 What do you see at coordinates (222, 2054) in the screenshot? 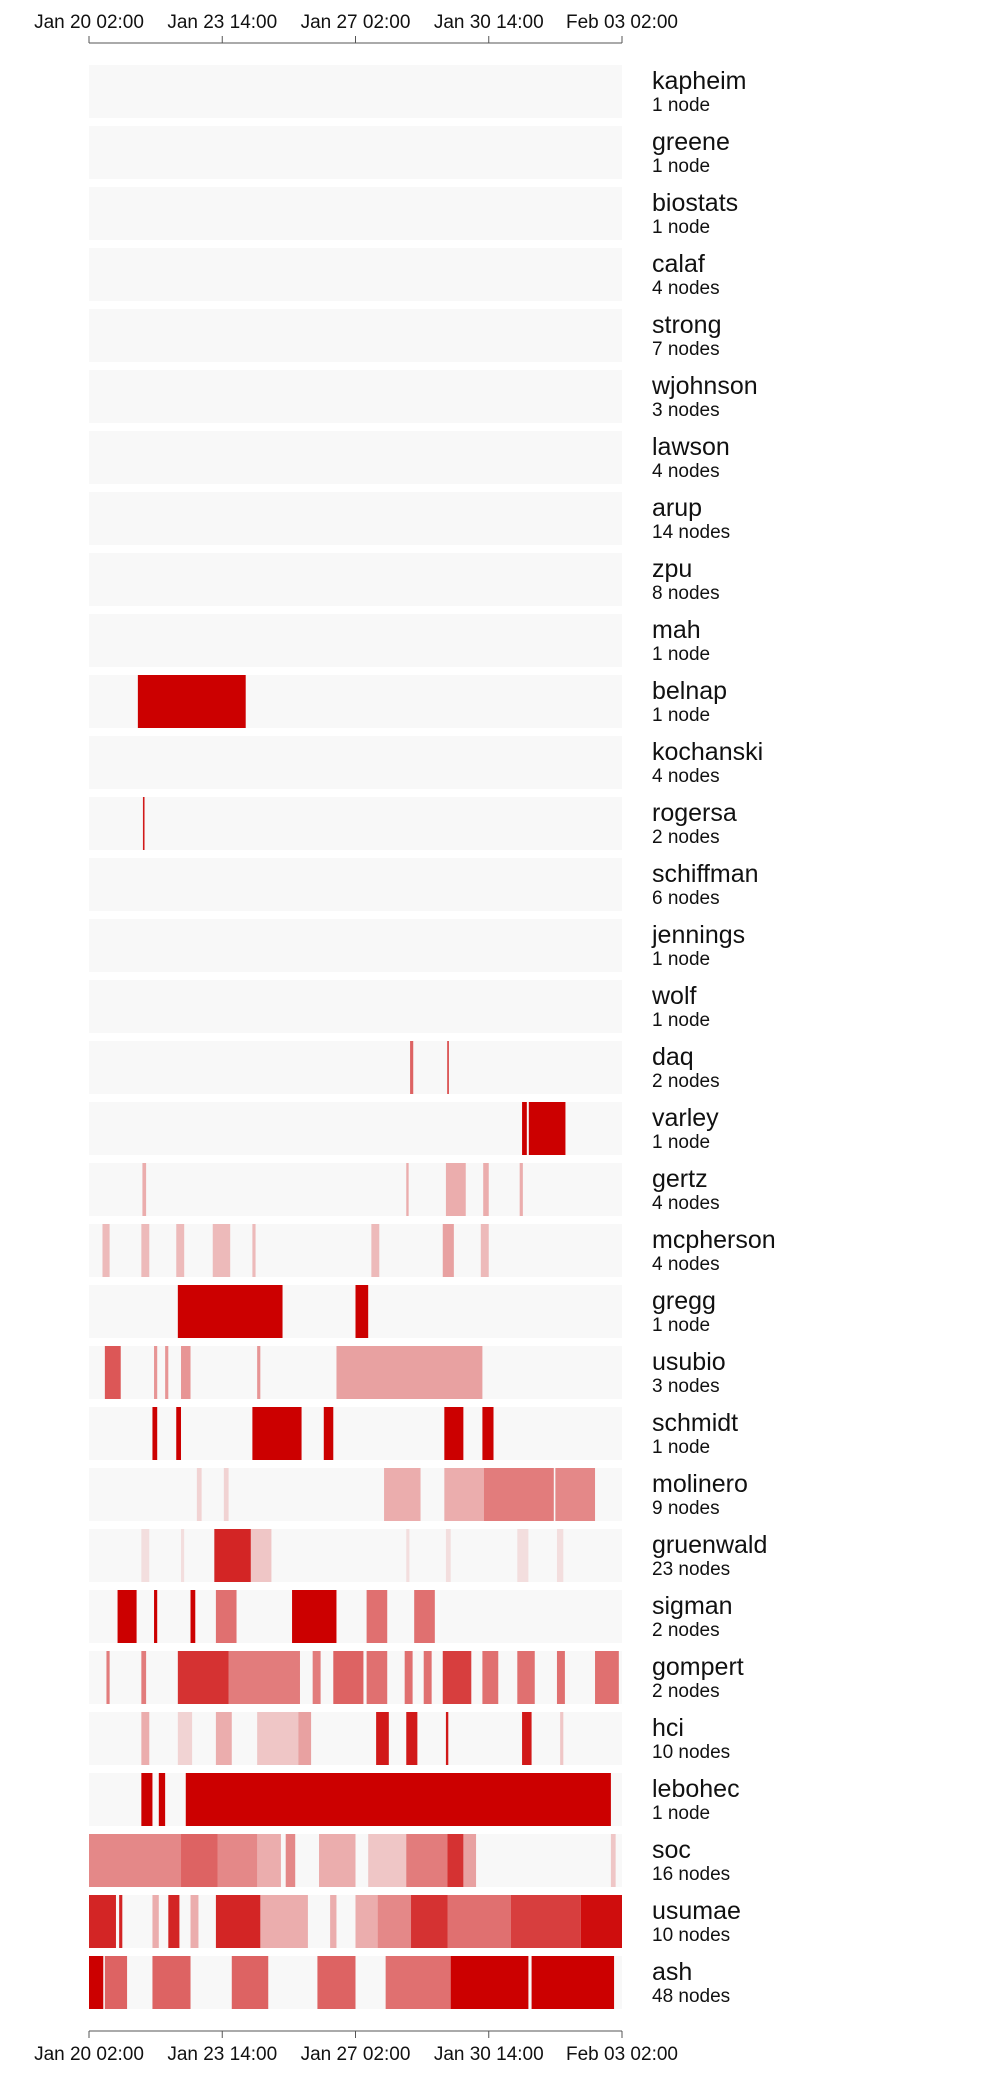
I see `tick-label: Jan 23 14:00` at bounding box center [222, 2054].